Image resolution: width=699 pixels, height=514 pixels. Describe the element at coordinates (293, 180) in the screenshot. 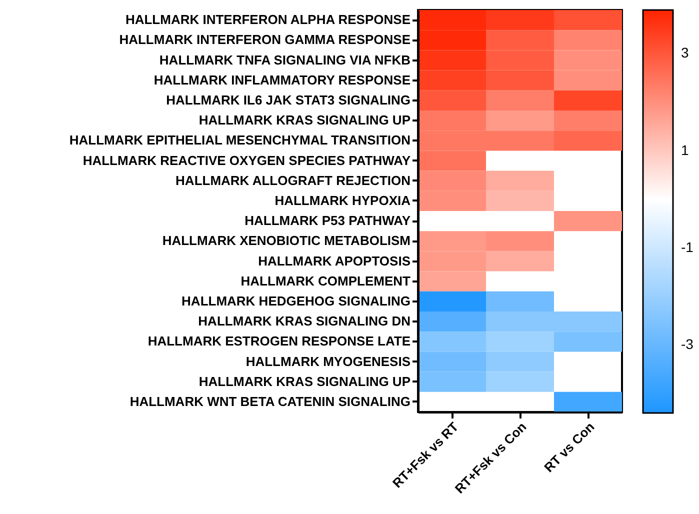

I see `y-tick-label: HALLMARK ALLOGRAFT REJECTION` at that location.